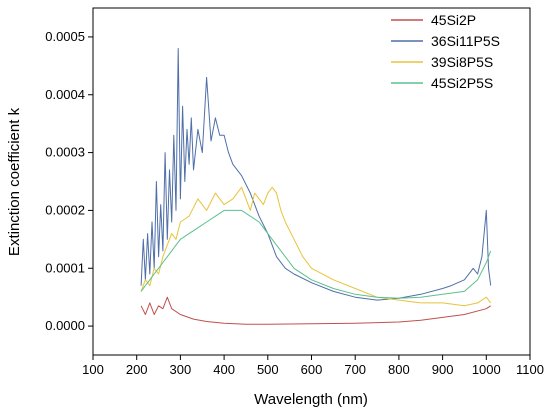 This screenshot has width=550, height=413. What do you see at coordinates (462, 83) in the screenshot?
I see `legend-label: 45Si2P5S` at bounding box center [462, 83].